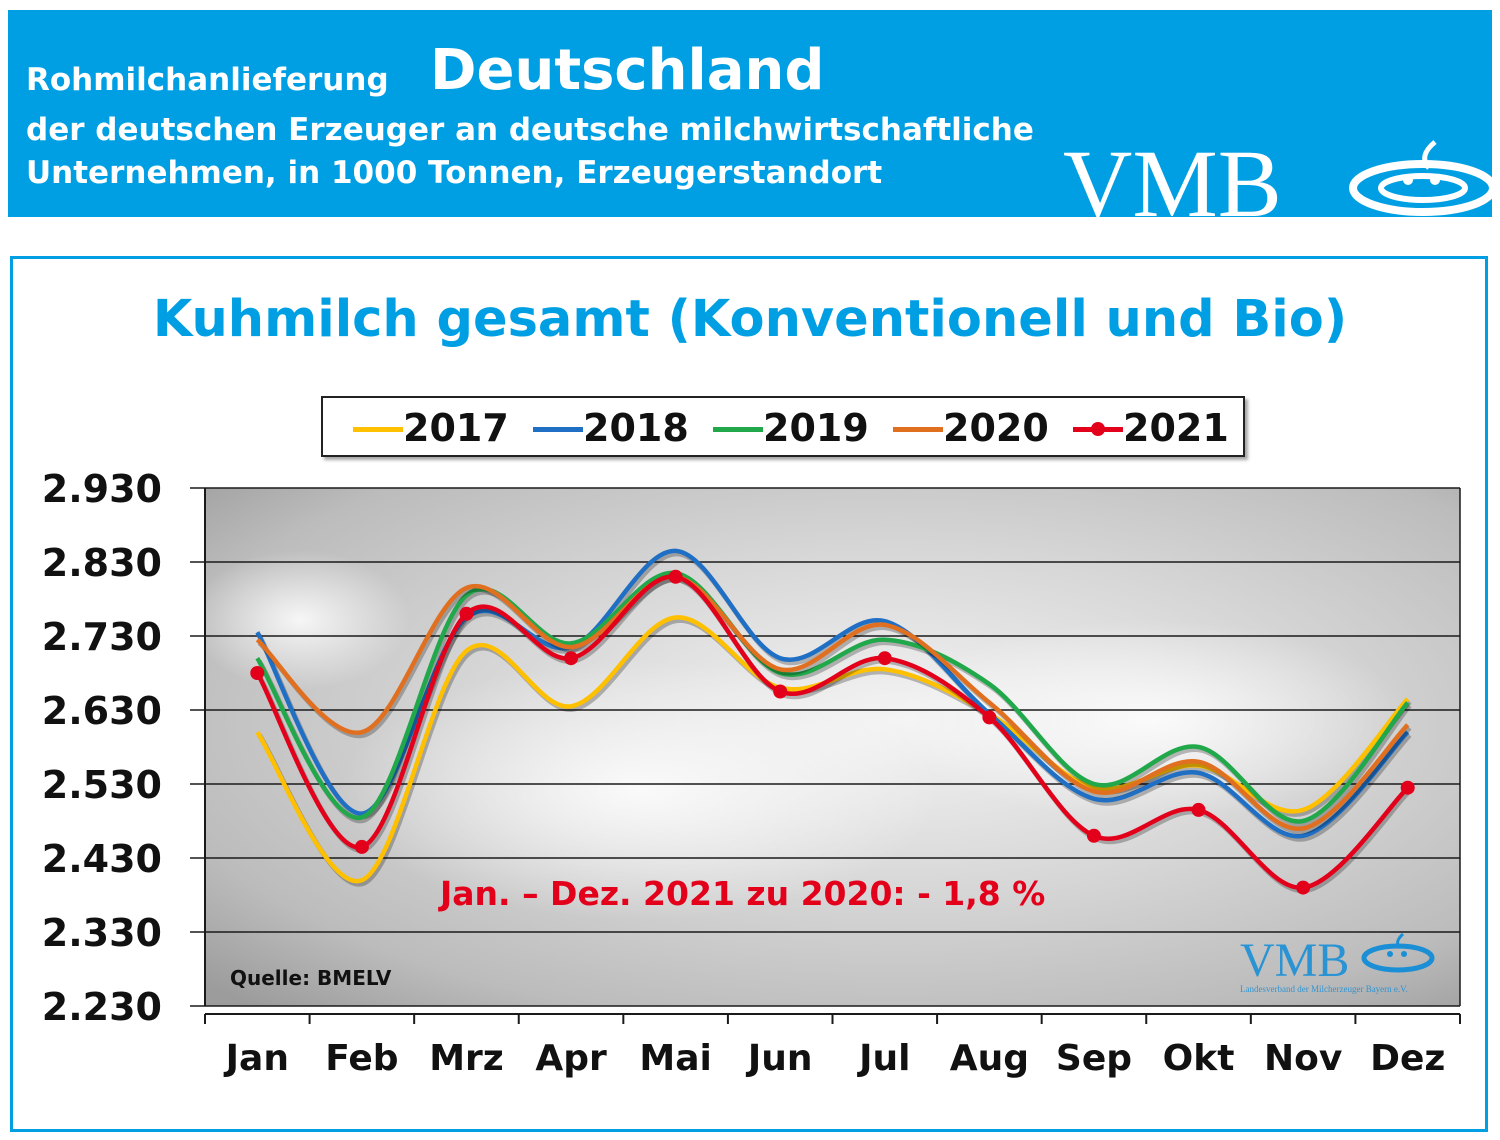  What do you see at coordinates (102, 859) in the screenshot?
I see `y-tick-label: 2.430` at bounding box center [102, 859].